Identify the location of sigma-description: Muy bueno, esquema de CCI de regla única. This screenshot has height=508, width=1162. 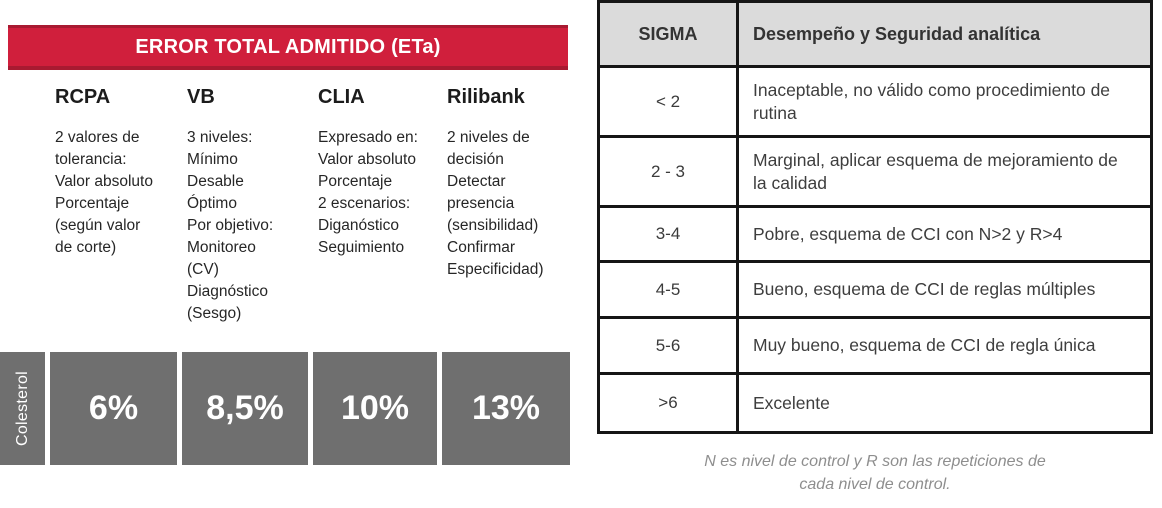
(924, 345).